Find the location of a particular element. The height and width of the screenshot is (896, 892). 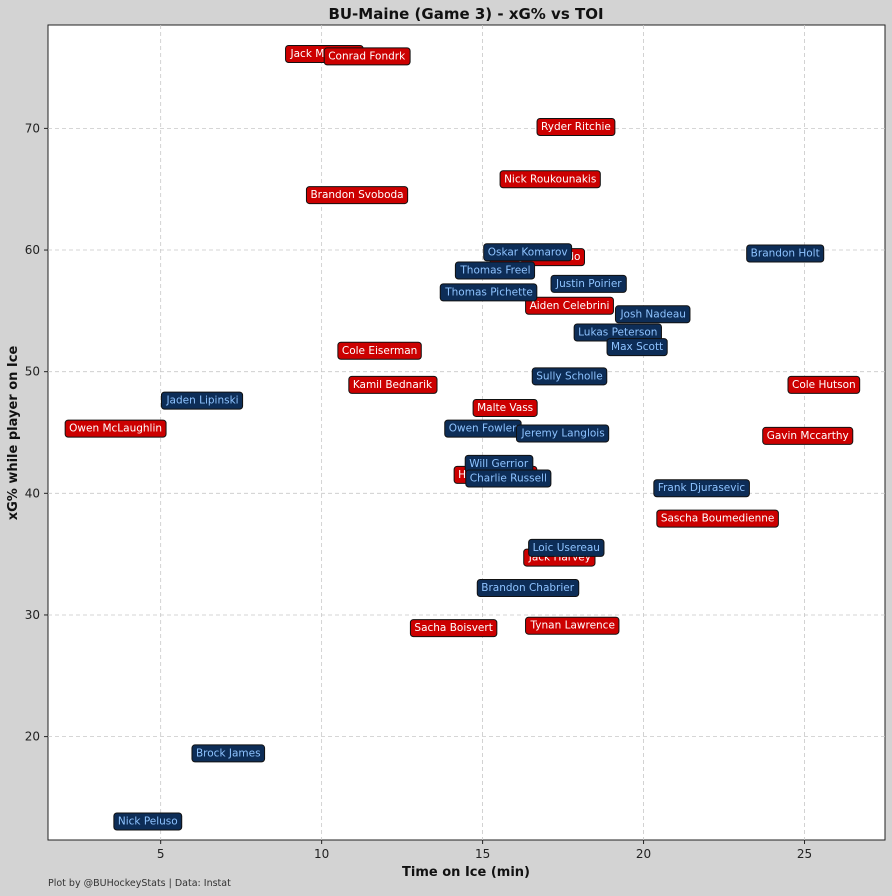

player-point-blue: Jaden Lipinski is located at coordinates (202, 400).